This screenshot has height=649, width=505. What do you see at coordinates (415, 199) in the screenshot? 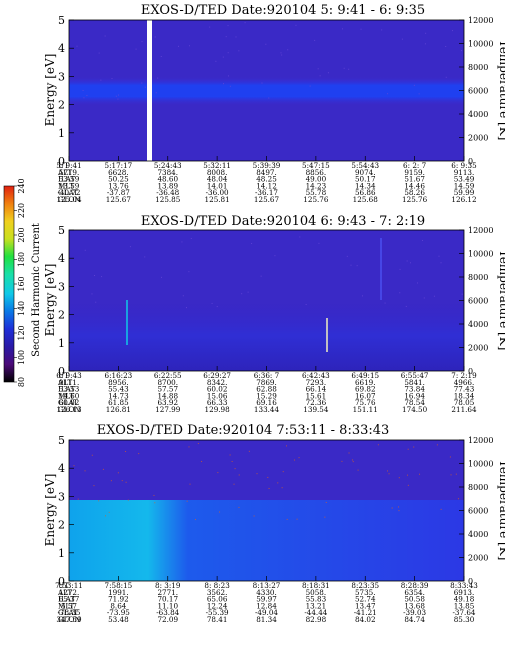
I see `orbit-value: 125.76` at bounding box center [415, 199].